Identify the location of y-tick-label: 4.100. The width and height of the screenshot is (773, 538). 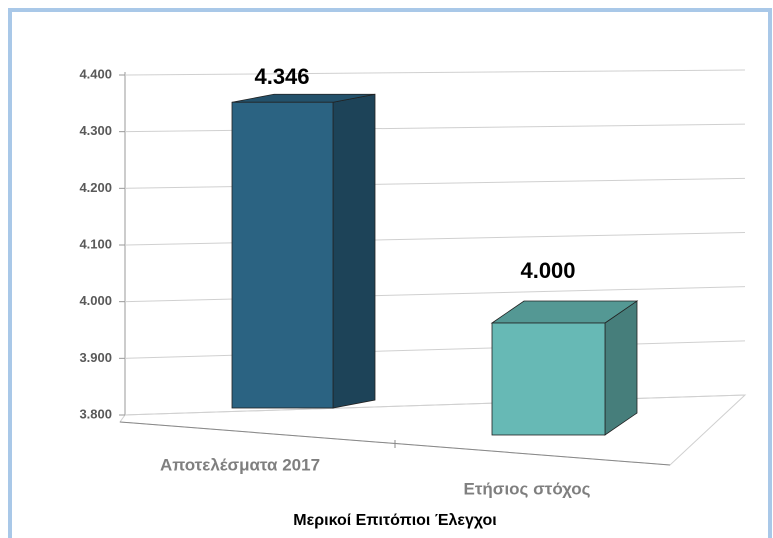
(95, 243).